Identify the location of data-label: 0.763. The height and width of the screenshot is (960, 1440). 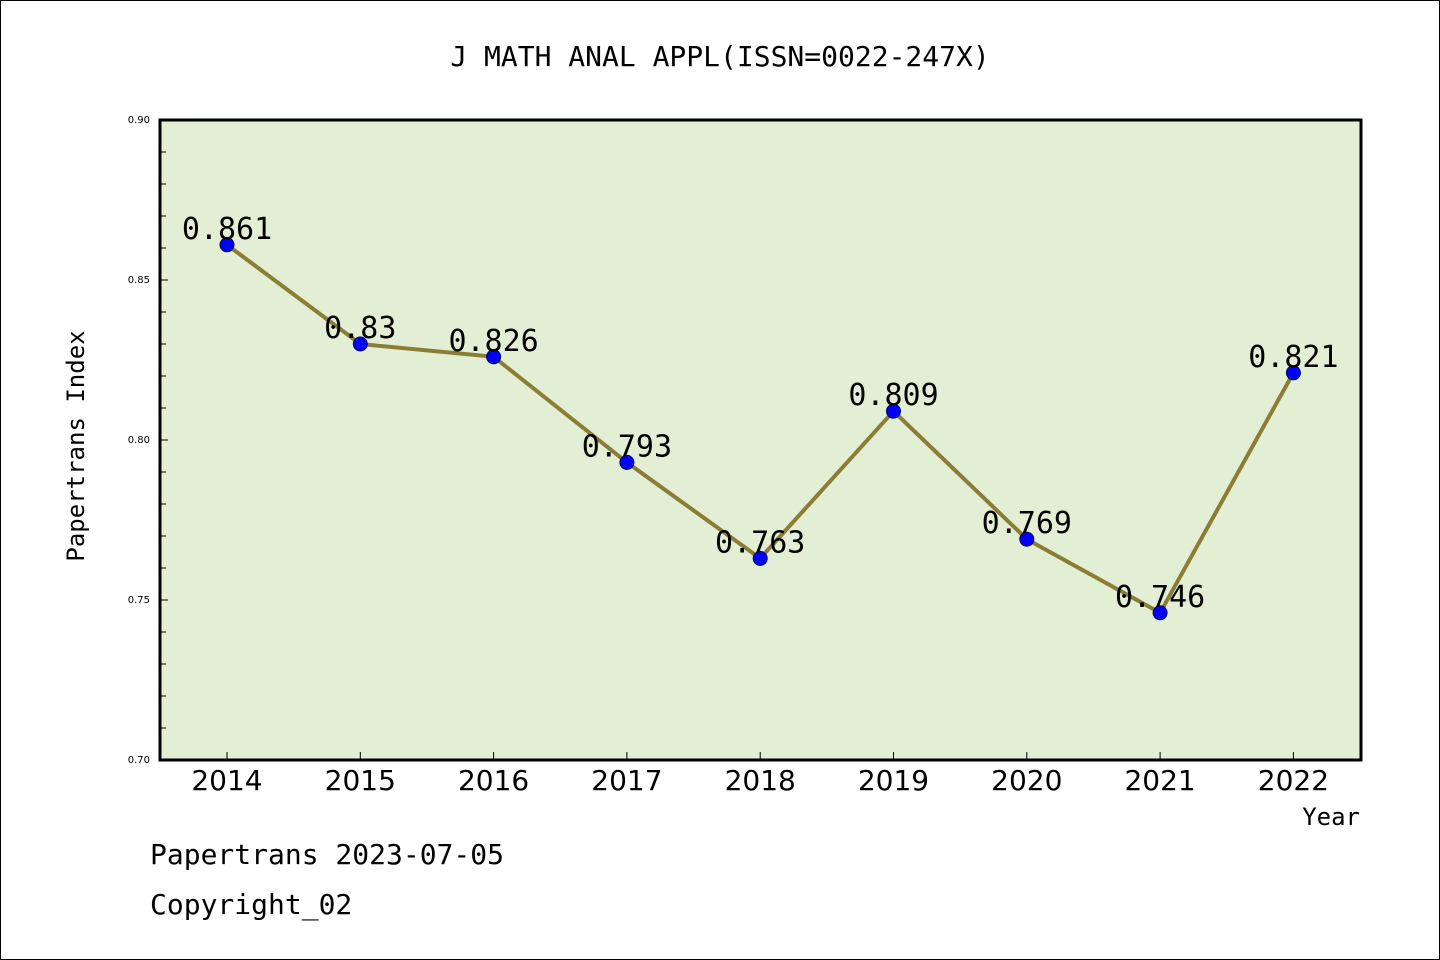
(760, 542).